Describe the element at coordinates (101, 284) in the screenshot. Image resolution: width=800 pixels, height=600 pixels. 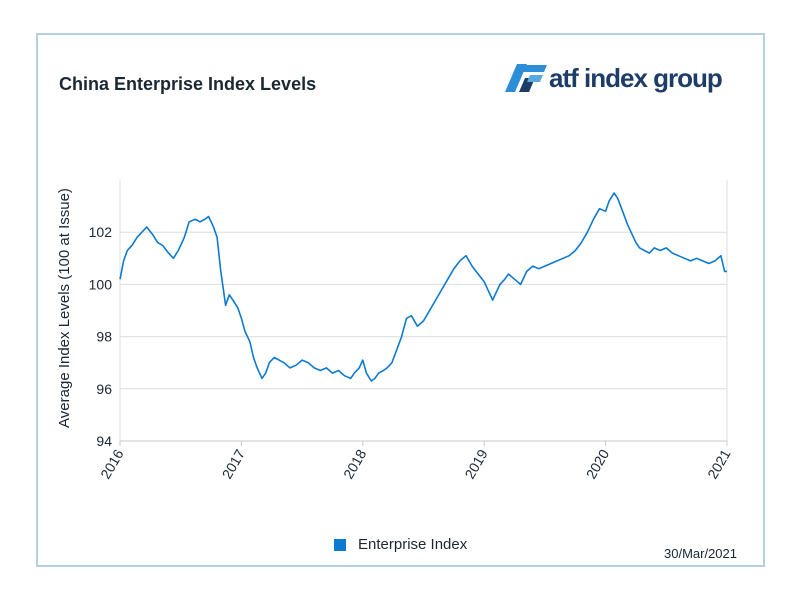
I see `y-tick-label: 100` at that location.